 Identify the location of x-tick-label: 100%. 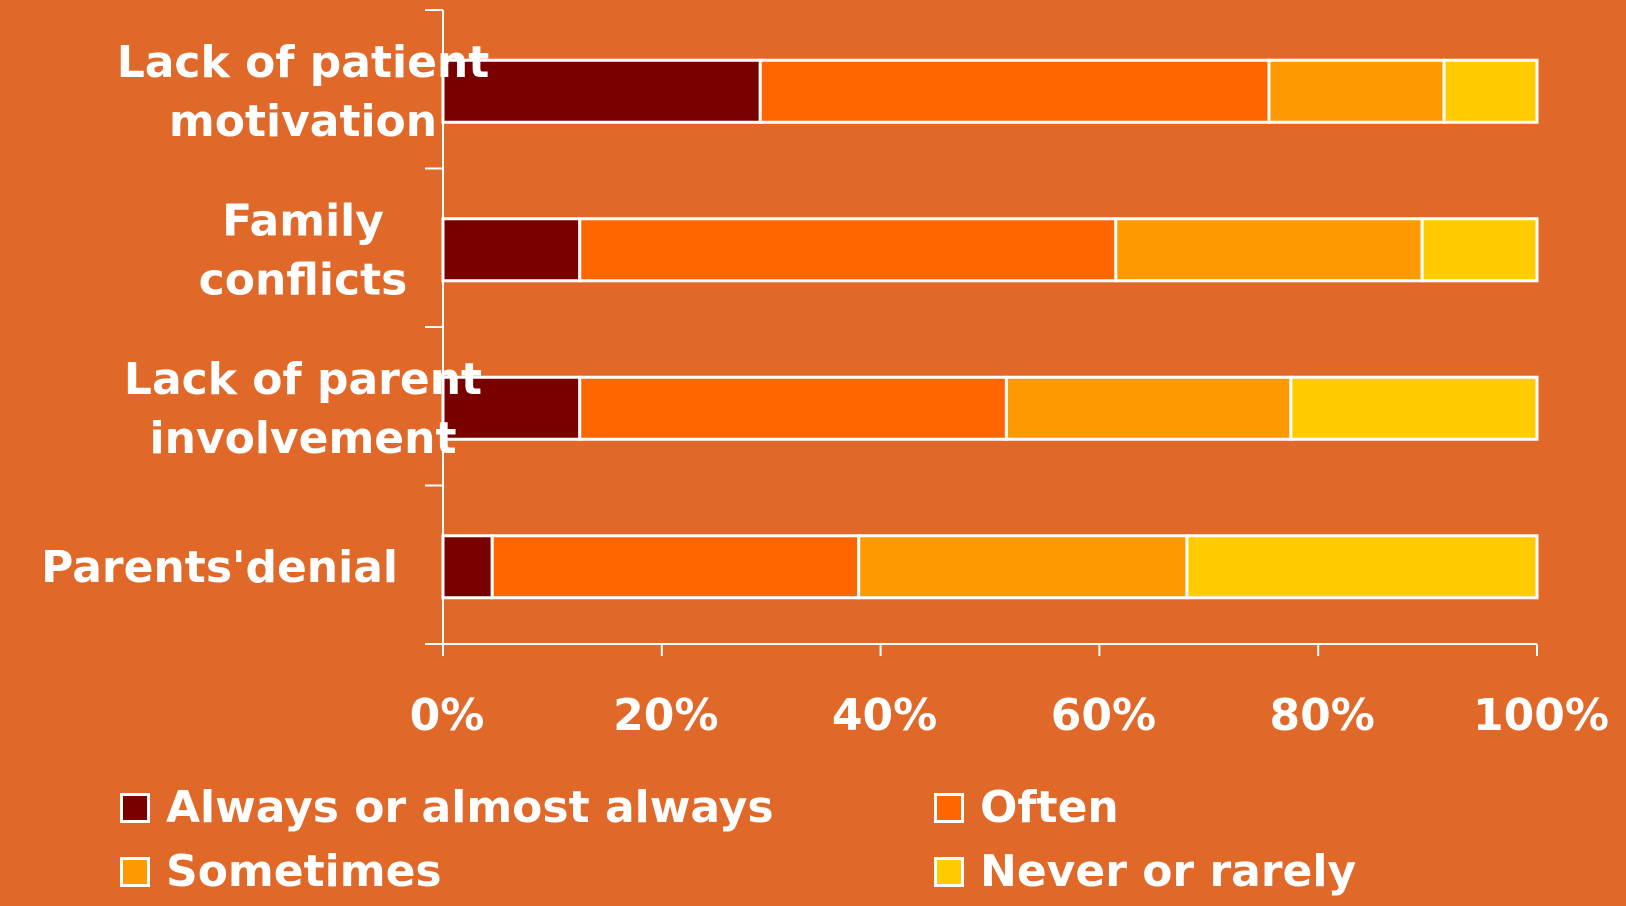
(1541, 715).